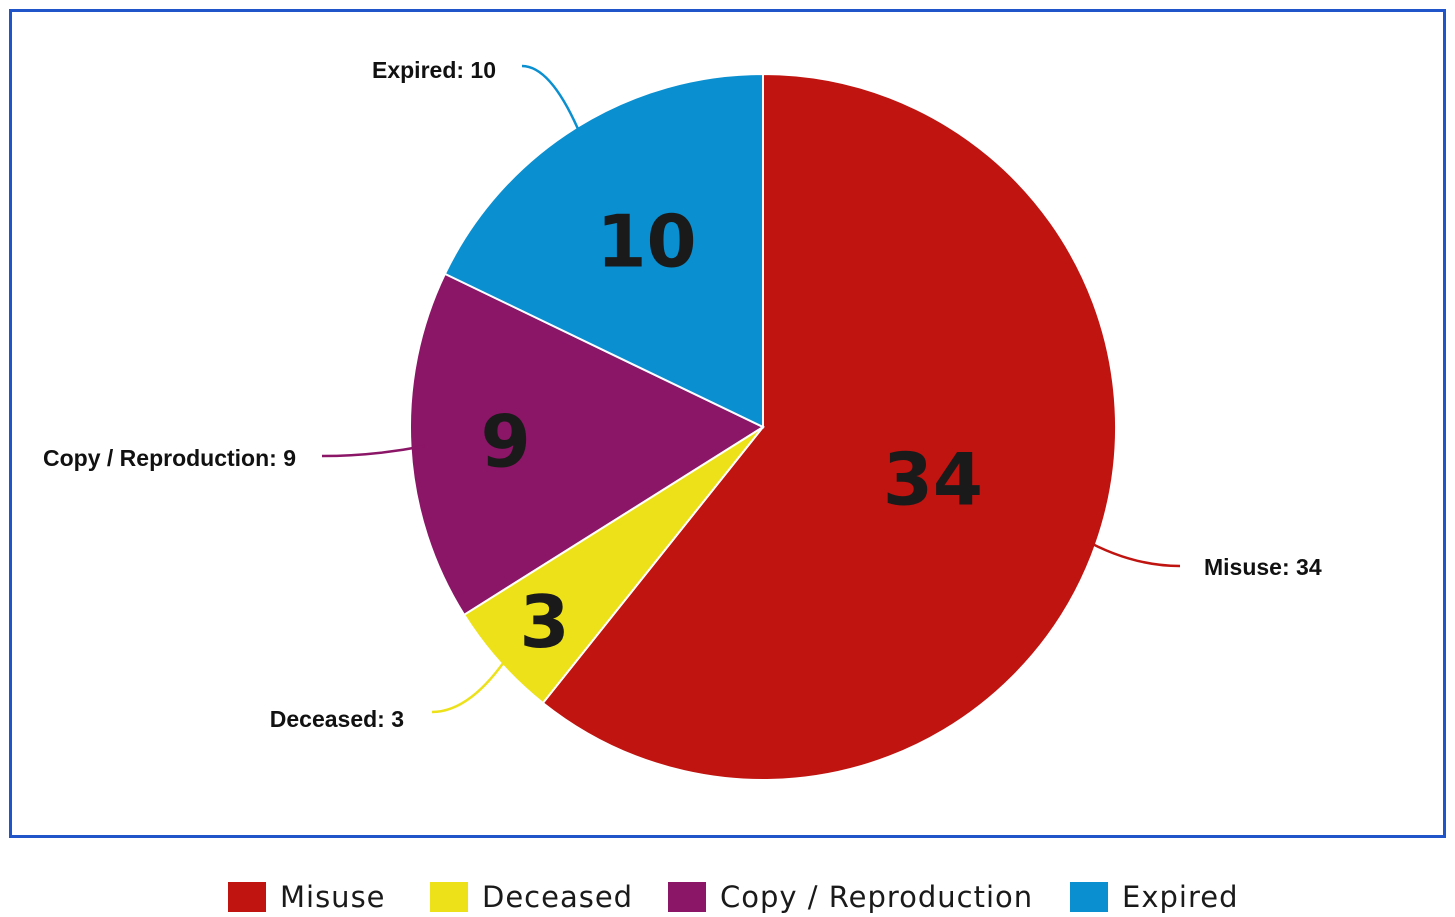 Image resolution: width=1455 pixels, height=917 pixels. Describe the element at coordinates (449, 896) in the screenshot. I see `legend-swatch-deceased` at that location.